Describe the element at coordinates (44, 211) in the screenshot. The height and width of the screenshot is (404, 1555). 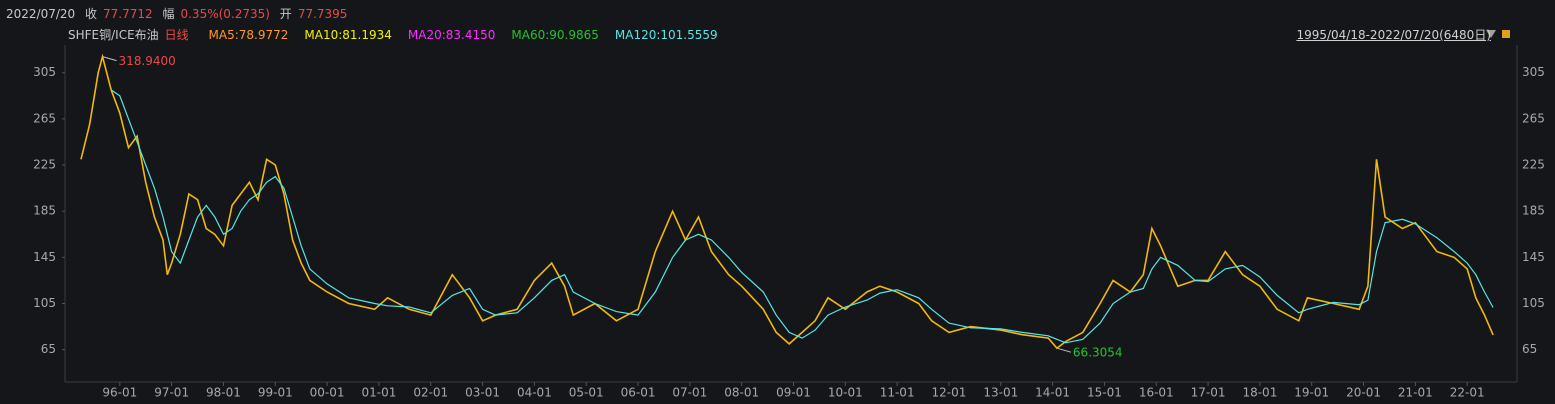
I see `y-tick-label: 185` at that location.